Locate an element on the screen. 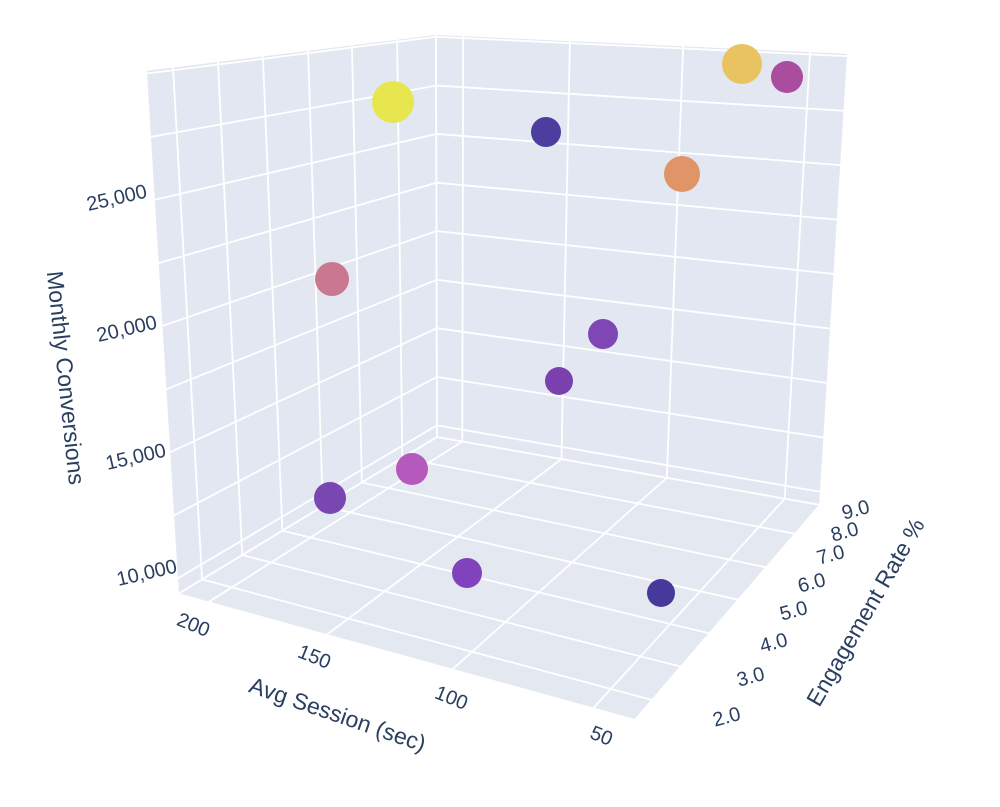  z-tick-label: 20,000 is located at coordinates (127, 329).